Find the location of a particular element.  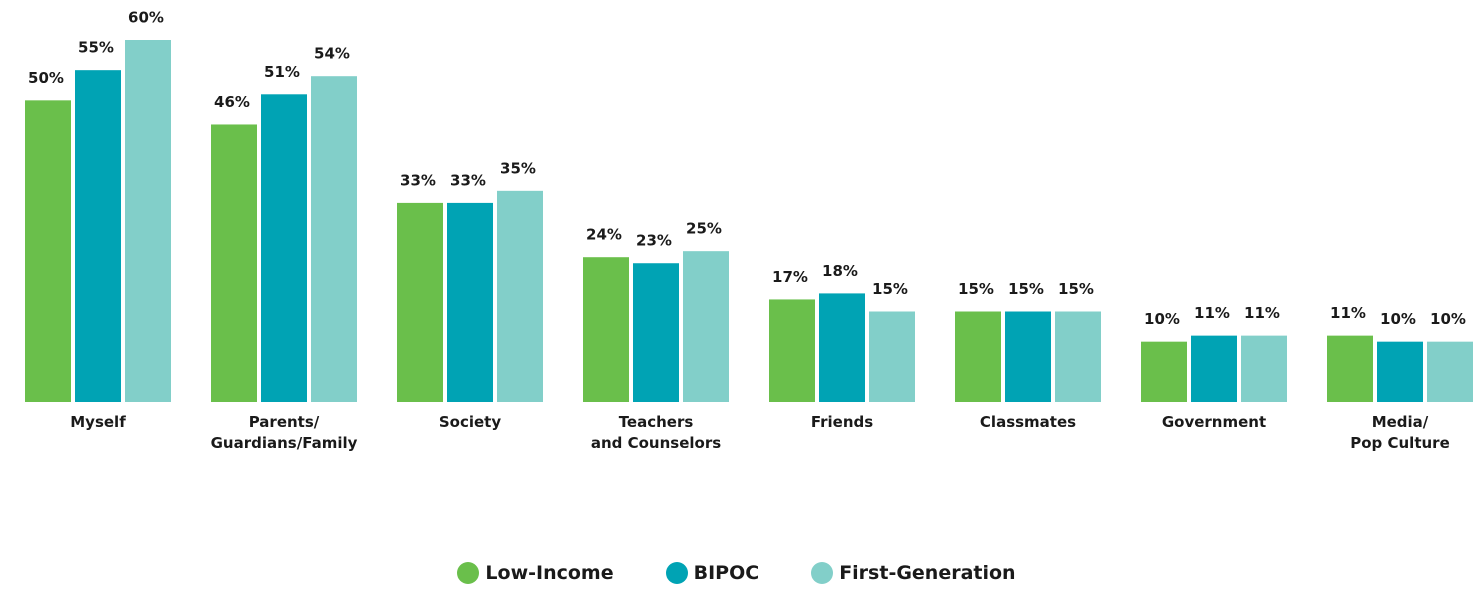

x-tick-label: Myself is located at coordinates (98, 422).